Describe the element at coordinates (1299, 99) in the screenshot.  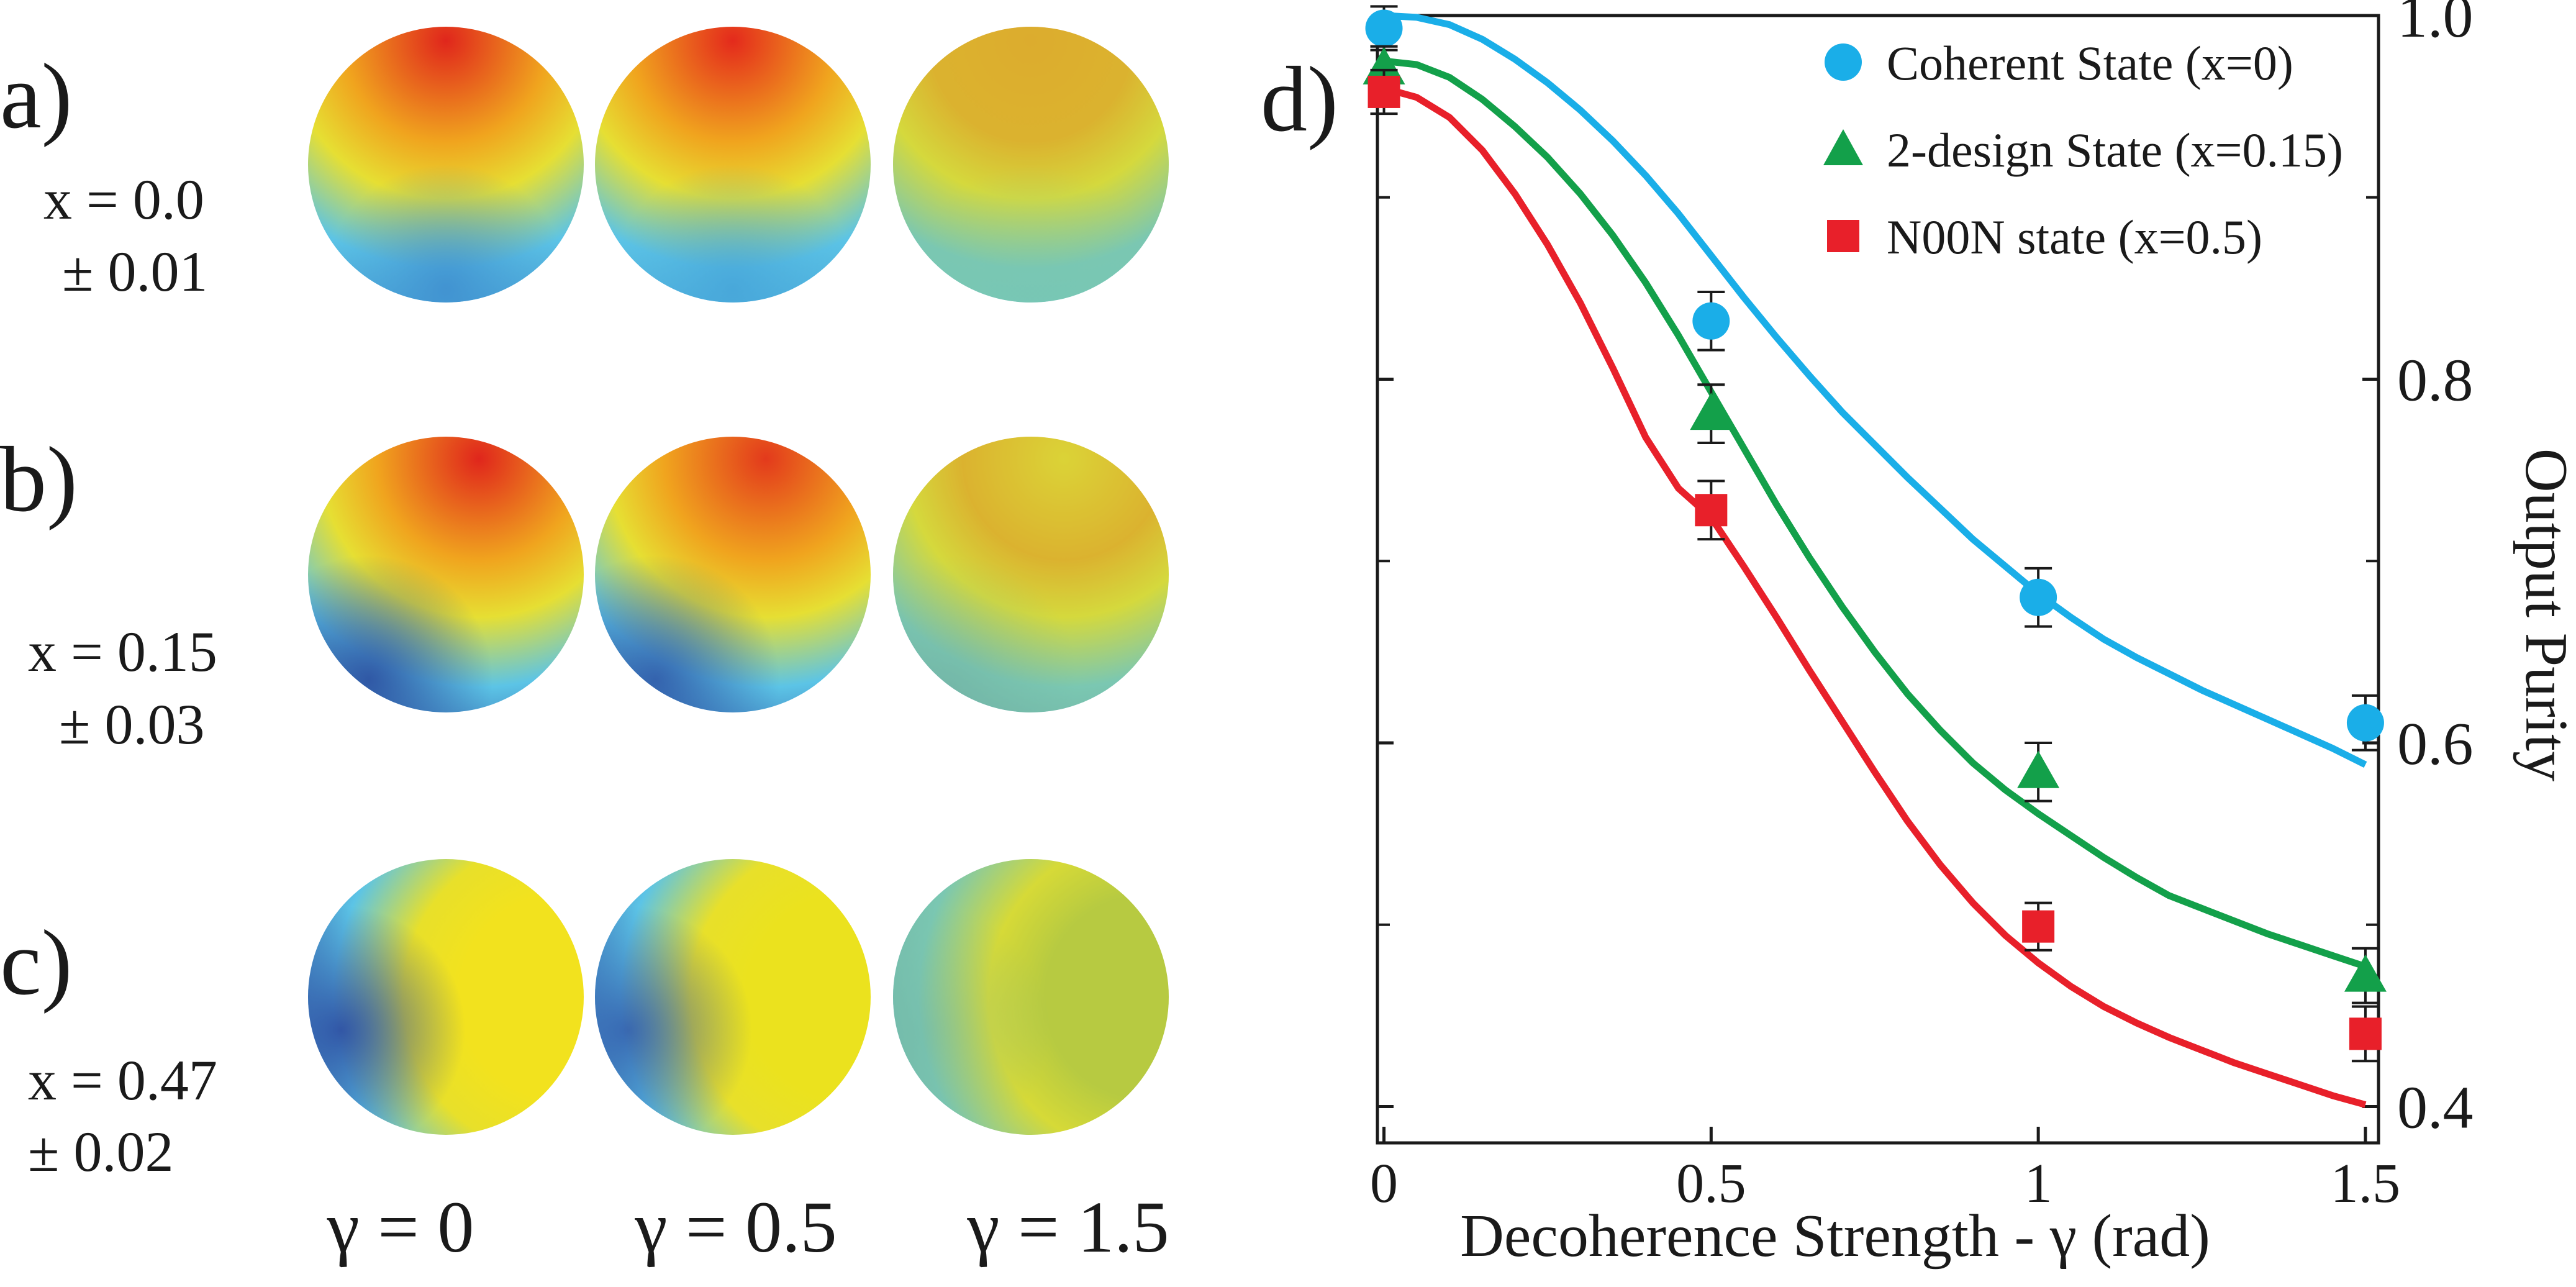
I see `panel-d-label: d)` at that location.